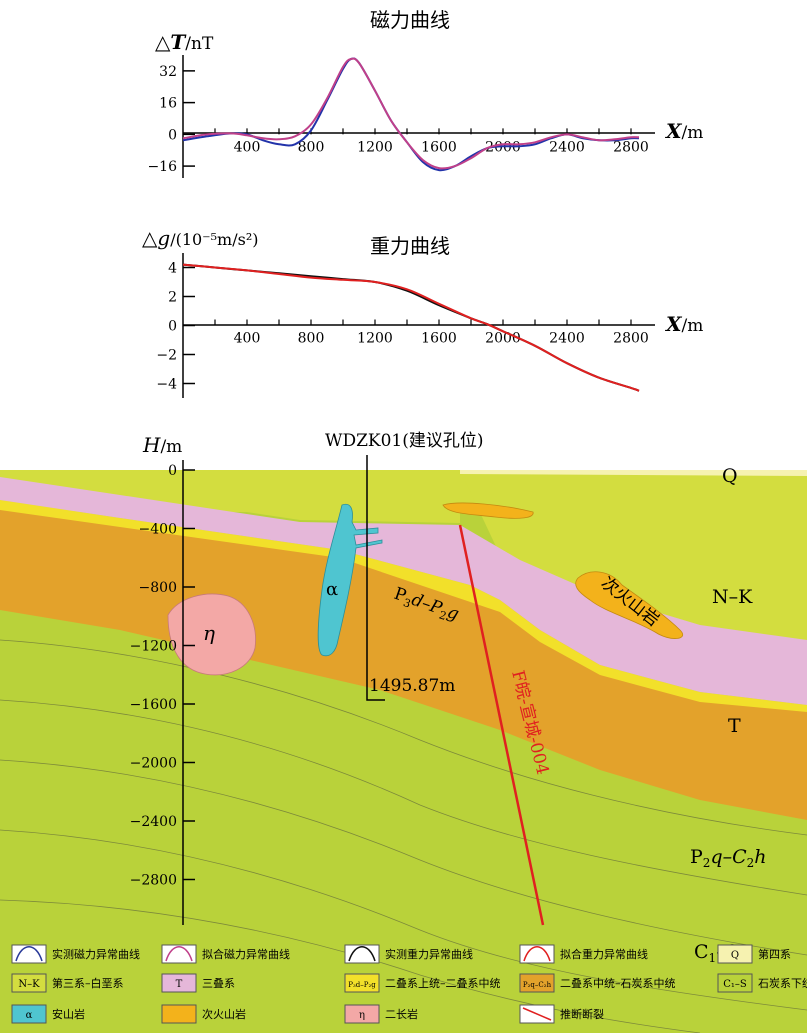 The height and width of the screenshot is (1033, 807). I want to click on gravity-fitted-curve, so click(411, 327).